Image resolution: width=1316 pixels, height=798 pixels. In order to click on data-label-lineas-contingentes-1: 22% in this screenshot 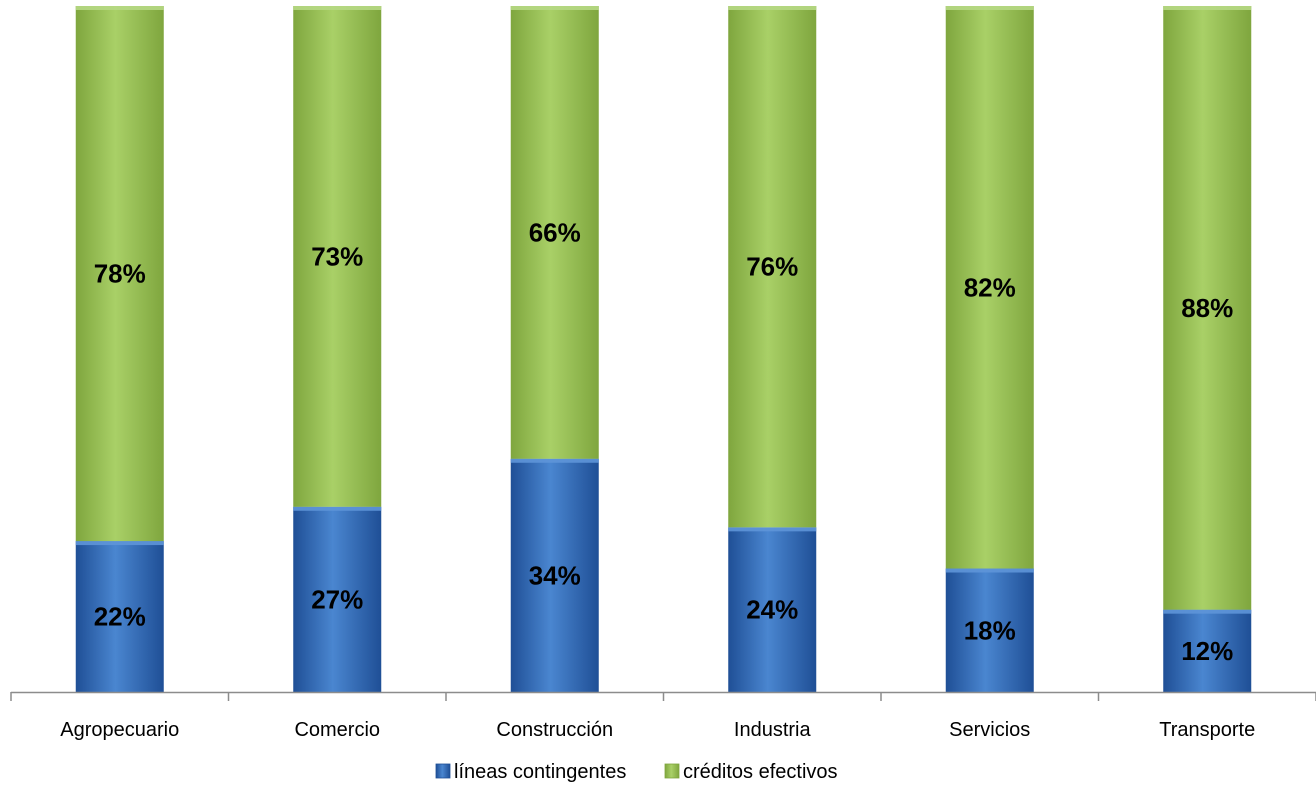, I will do `click(120, 617)`.